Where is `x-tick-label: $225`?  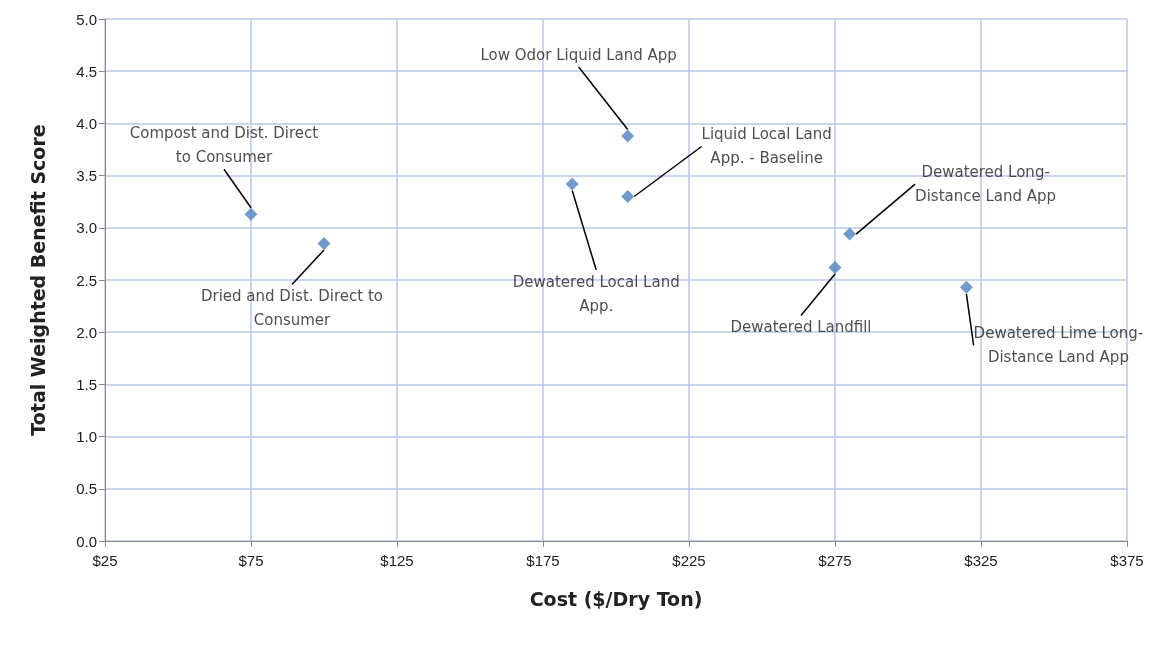
x-tick-label: $225 is located at coordinates (689, 560).